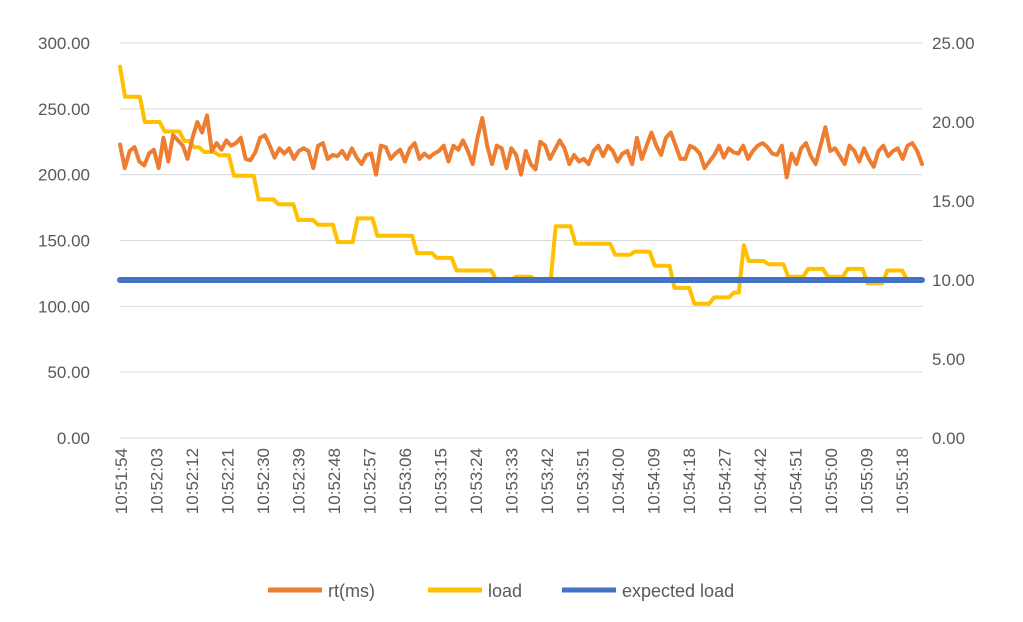 The height and width of the screenshot is (622, 1023). I want to click on y-left-tick-label: 150.00, so click(64, 241).